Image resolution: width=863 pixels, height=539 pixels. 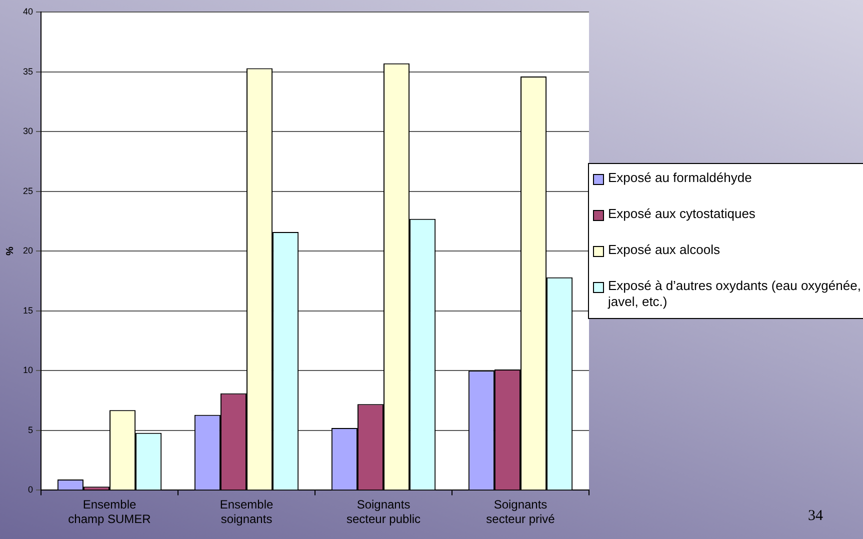 I want to click on x-tick-label: Soignants secteur public, so click(x=383, y=512).